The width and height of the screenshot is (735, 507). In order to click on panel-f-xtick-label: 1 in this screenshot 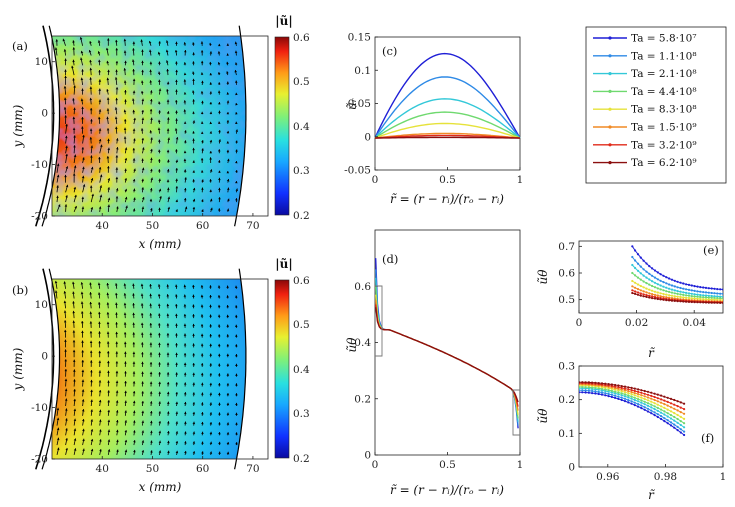, I will do `click(723, 477)`.